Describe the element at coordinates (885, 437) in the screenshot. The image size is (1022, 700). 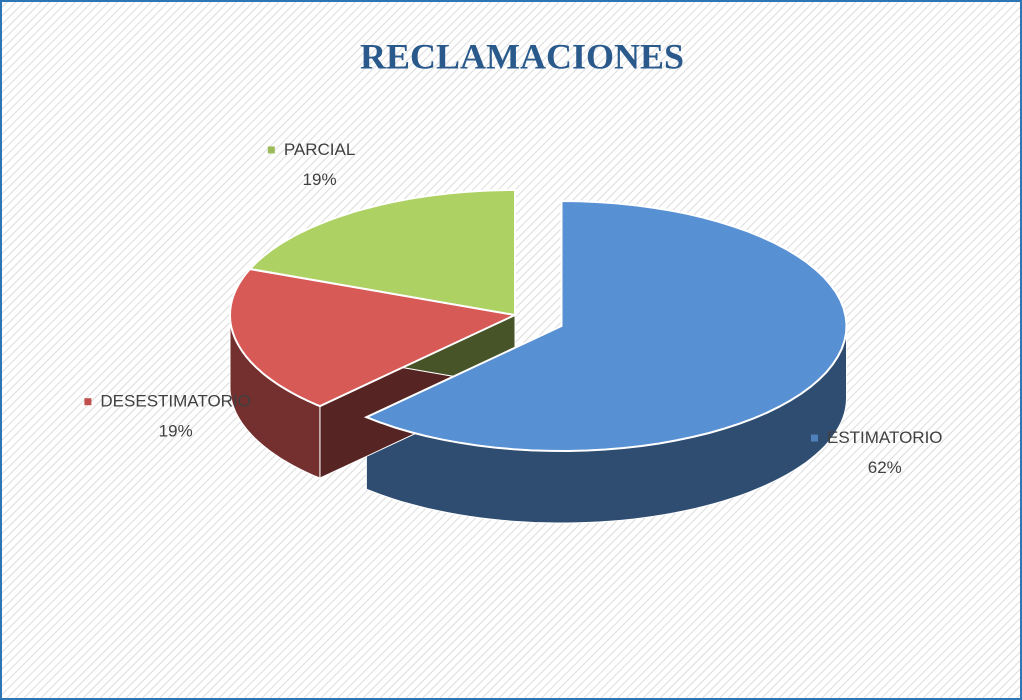
I see `slice-label: ESTIMATORIO` at that location.